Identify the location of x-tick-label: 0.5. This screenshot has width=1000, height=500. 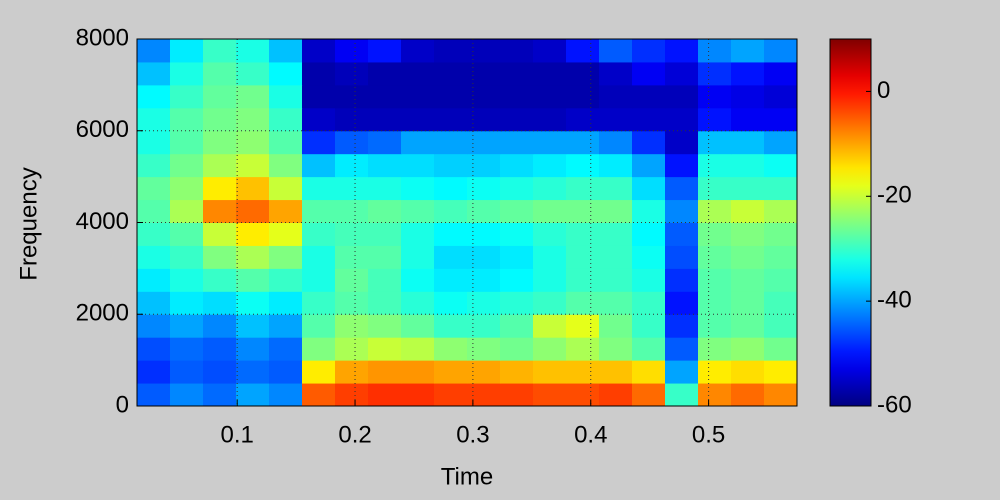
(708, 434).